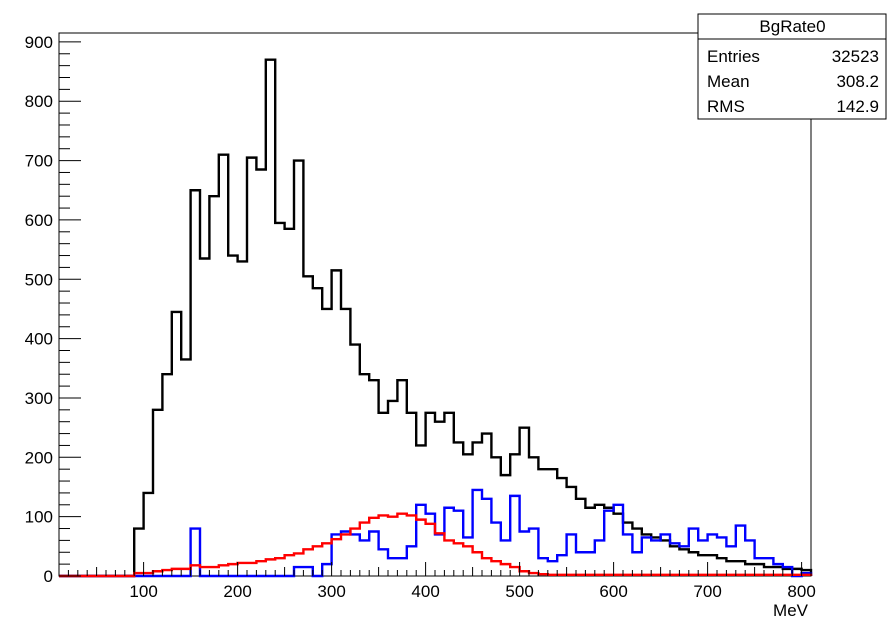 This screenshot has width=887, height=620. What do you see at coordinates (39, 517) in the screenshot?
I see `y-tick-label: 100` at bounding box center [39, 517].